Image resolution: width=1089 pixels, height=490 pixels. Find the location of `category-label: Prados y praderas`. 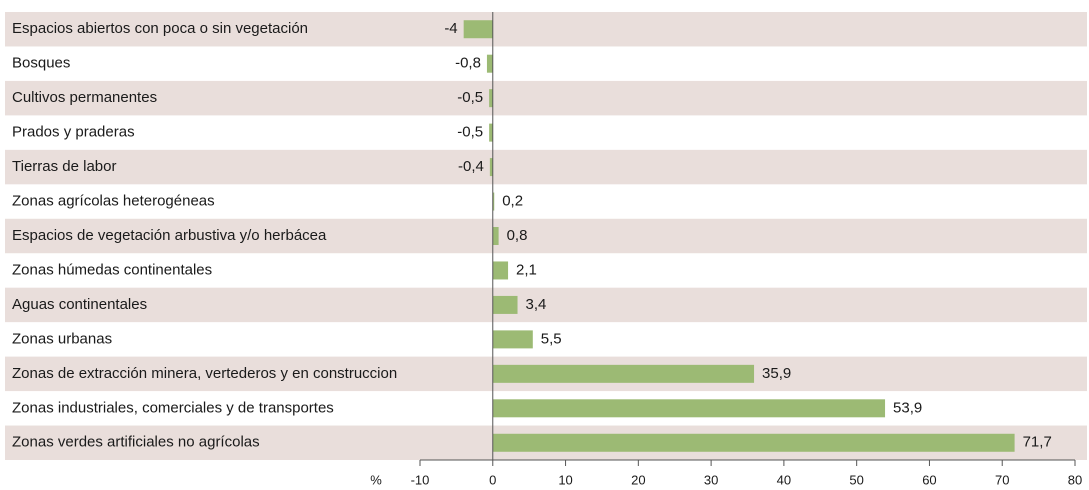

category-label: Prados y praderas is located at coordinates (73, 132).